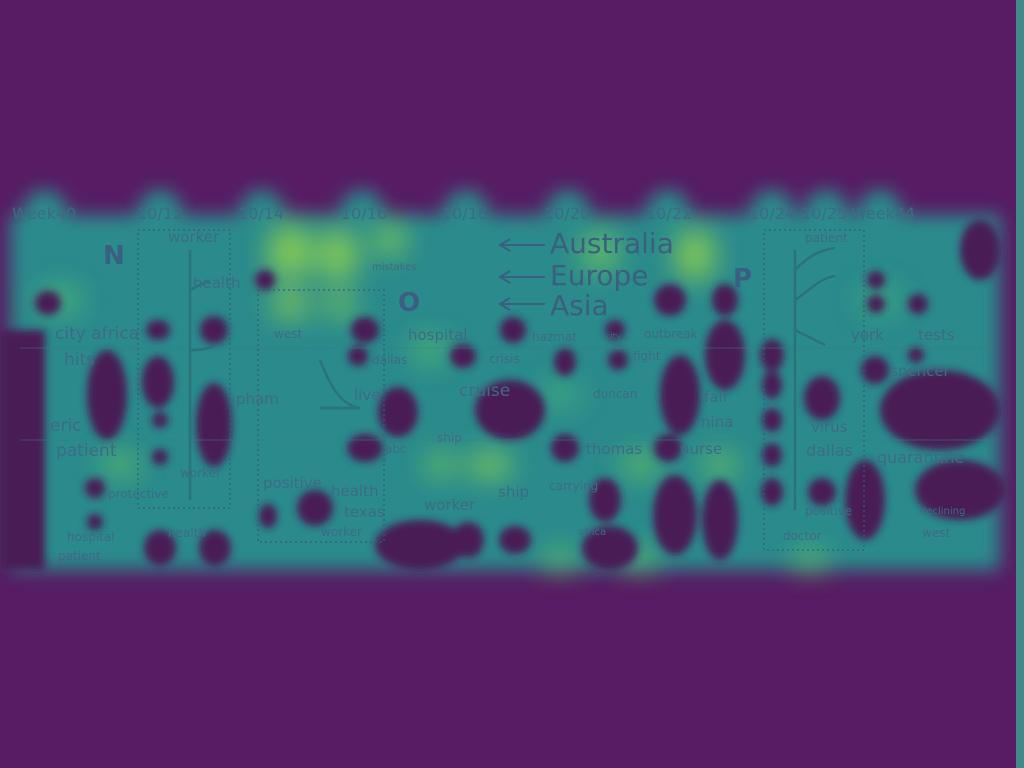  I want to click on date-label: 10/16, so click(364, 213).